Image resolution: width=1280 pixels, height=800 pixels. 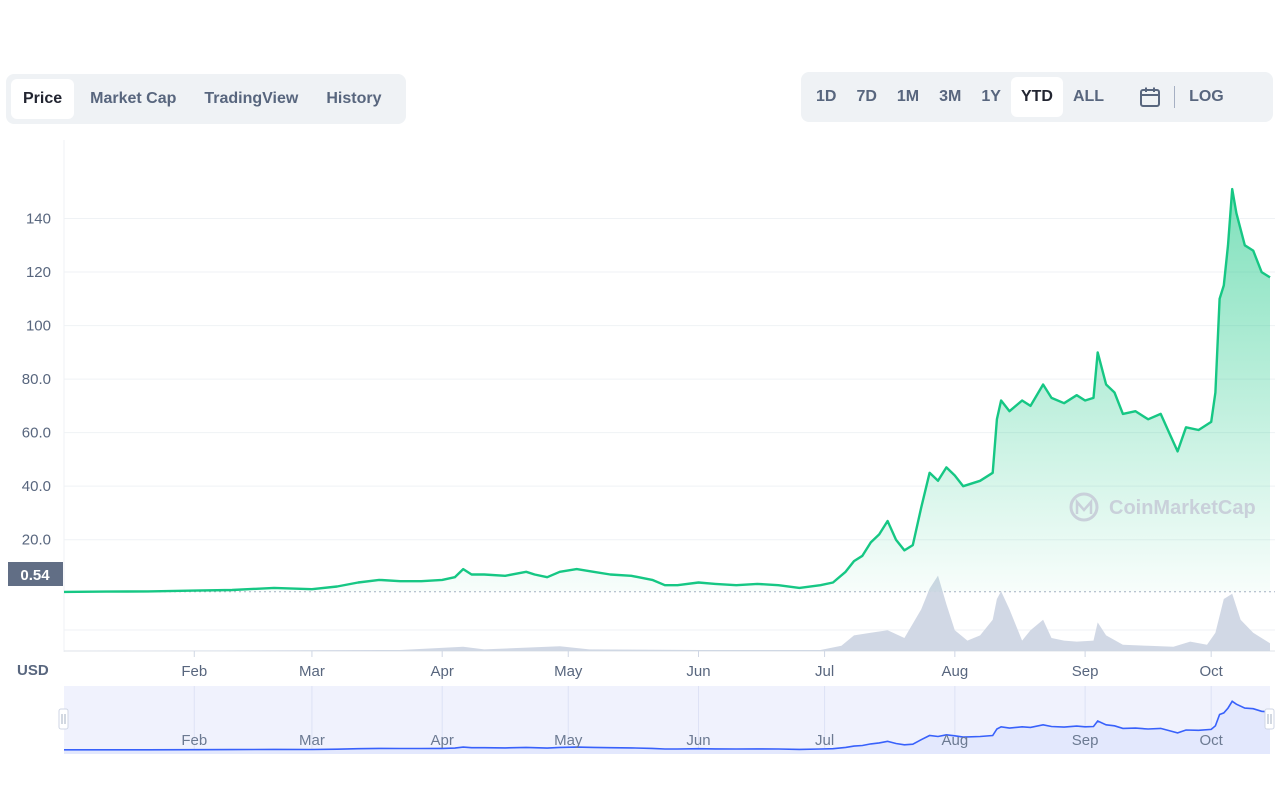 I want to click on range-buttons: 1D 7D 1M 3M 1Y YTD ALL, so click(x=960, y=97).